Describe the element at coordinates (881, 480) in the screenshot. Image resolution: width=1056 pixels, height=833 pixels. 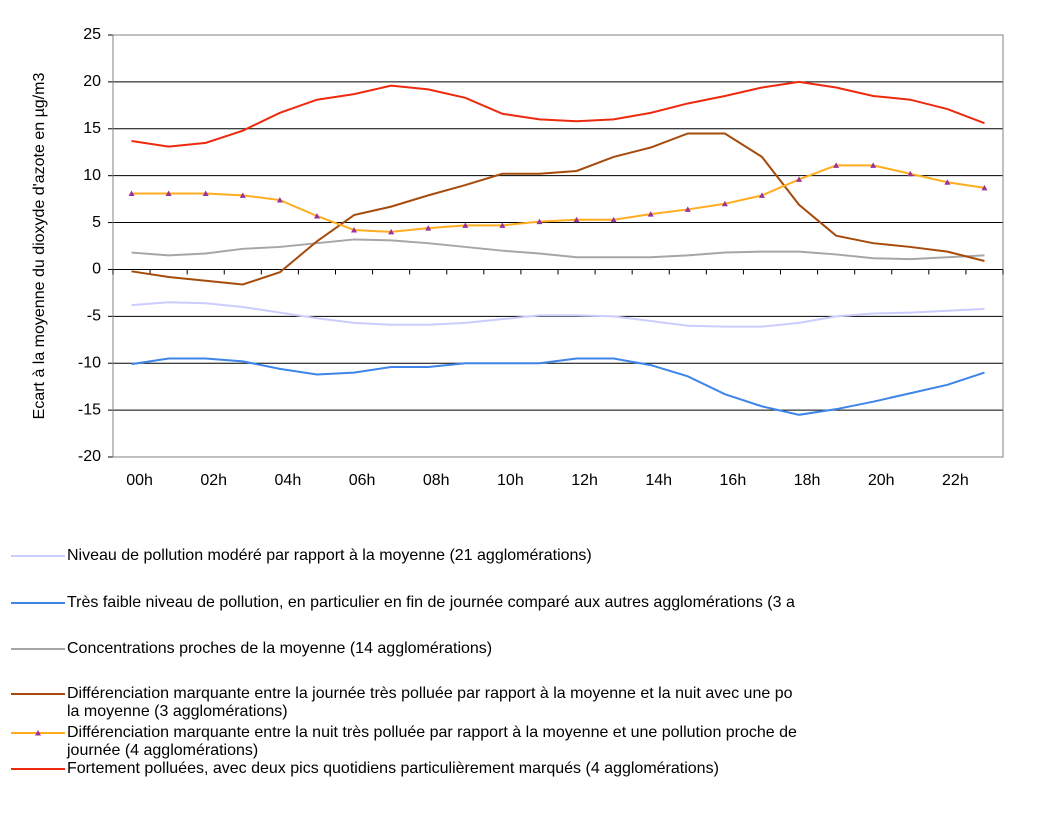
I see `x-tick-label: 20h` at that location.